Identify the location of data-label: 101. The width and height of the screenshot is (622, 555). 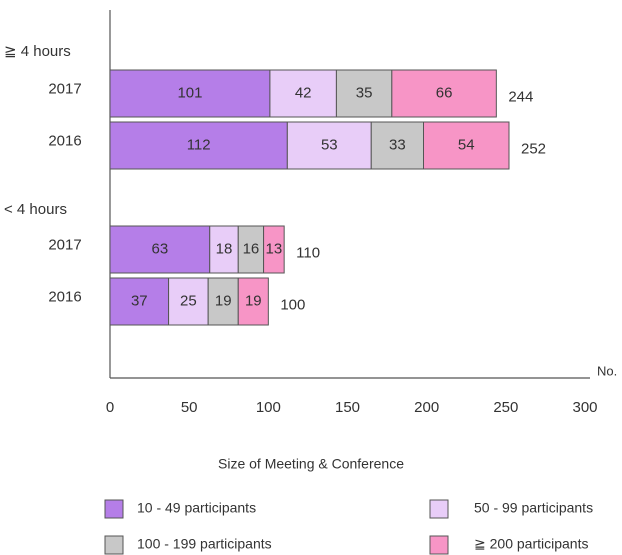
(189, 92).